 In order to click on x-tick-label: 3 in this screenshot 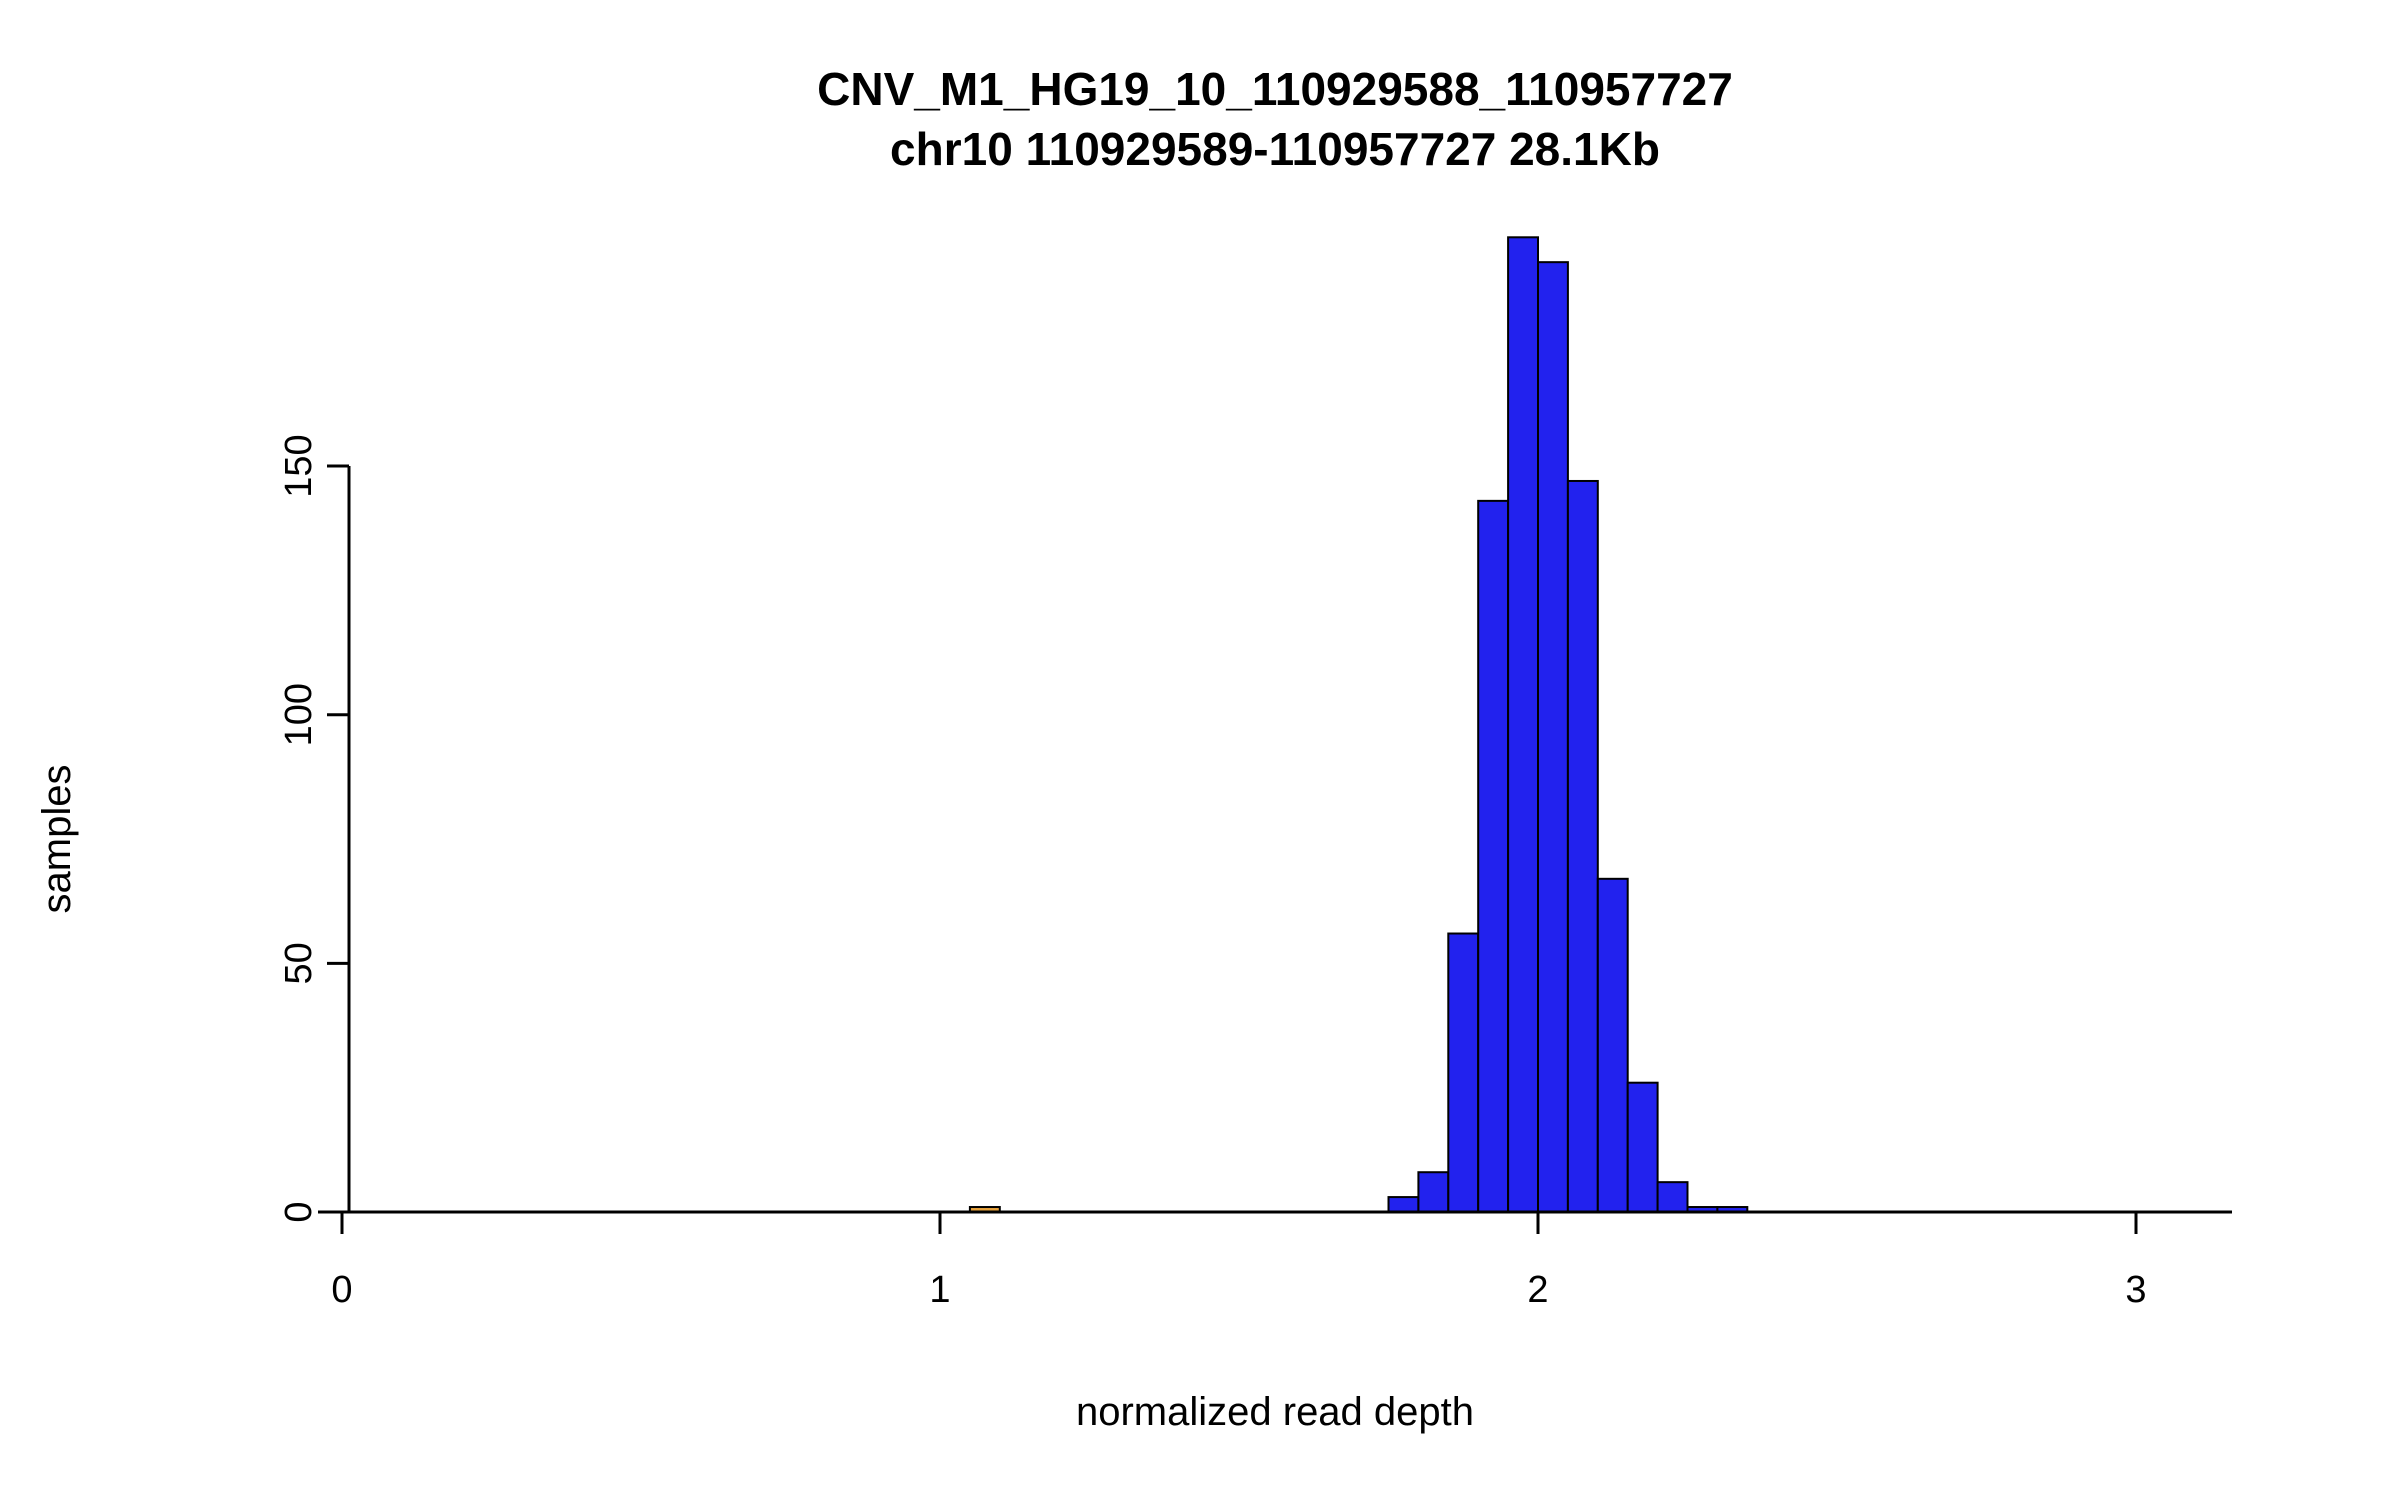, I will do `click(2135, 1290)`.